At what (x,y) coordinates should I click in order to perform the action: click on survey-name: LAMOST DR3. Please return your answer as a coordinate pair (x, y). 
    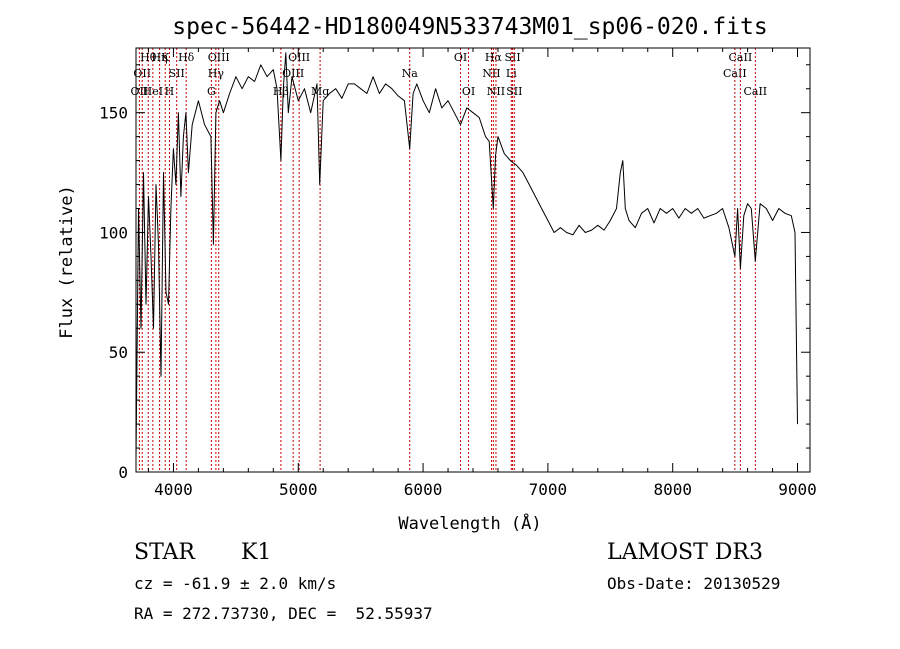
    Looking at the image, I should click on (685, 552).